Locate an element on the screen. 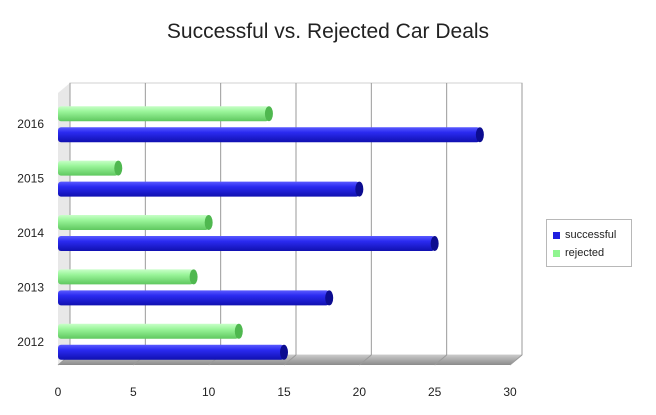  bar-rejected-2016 is located at coordinates (165, 114).